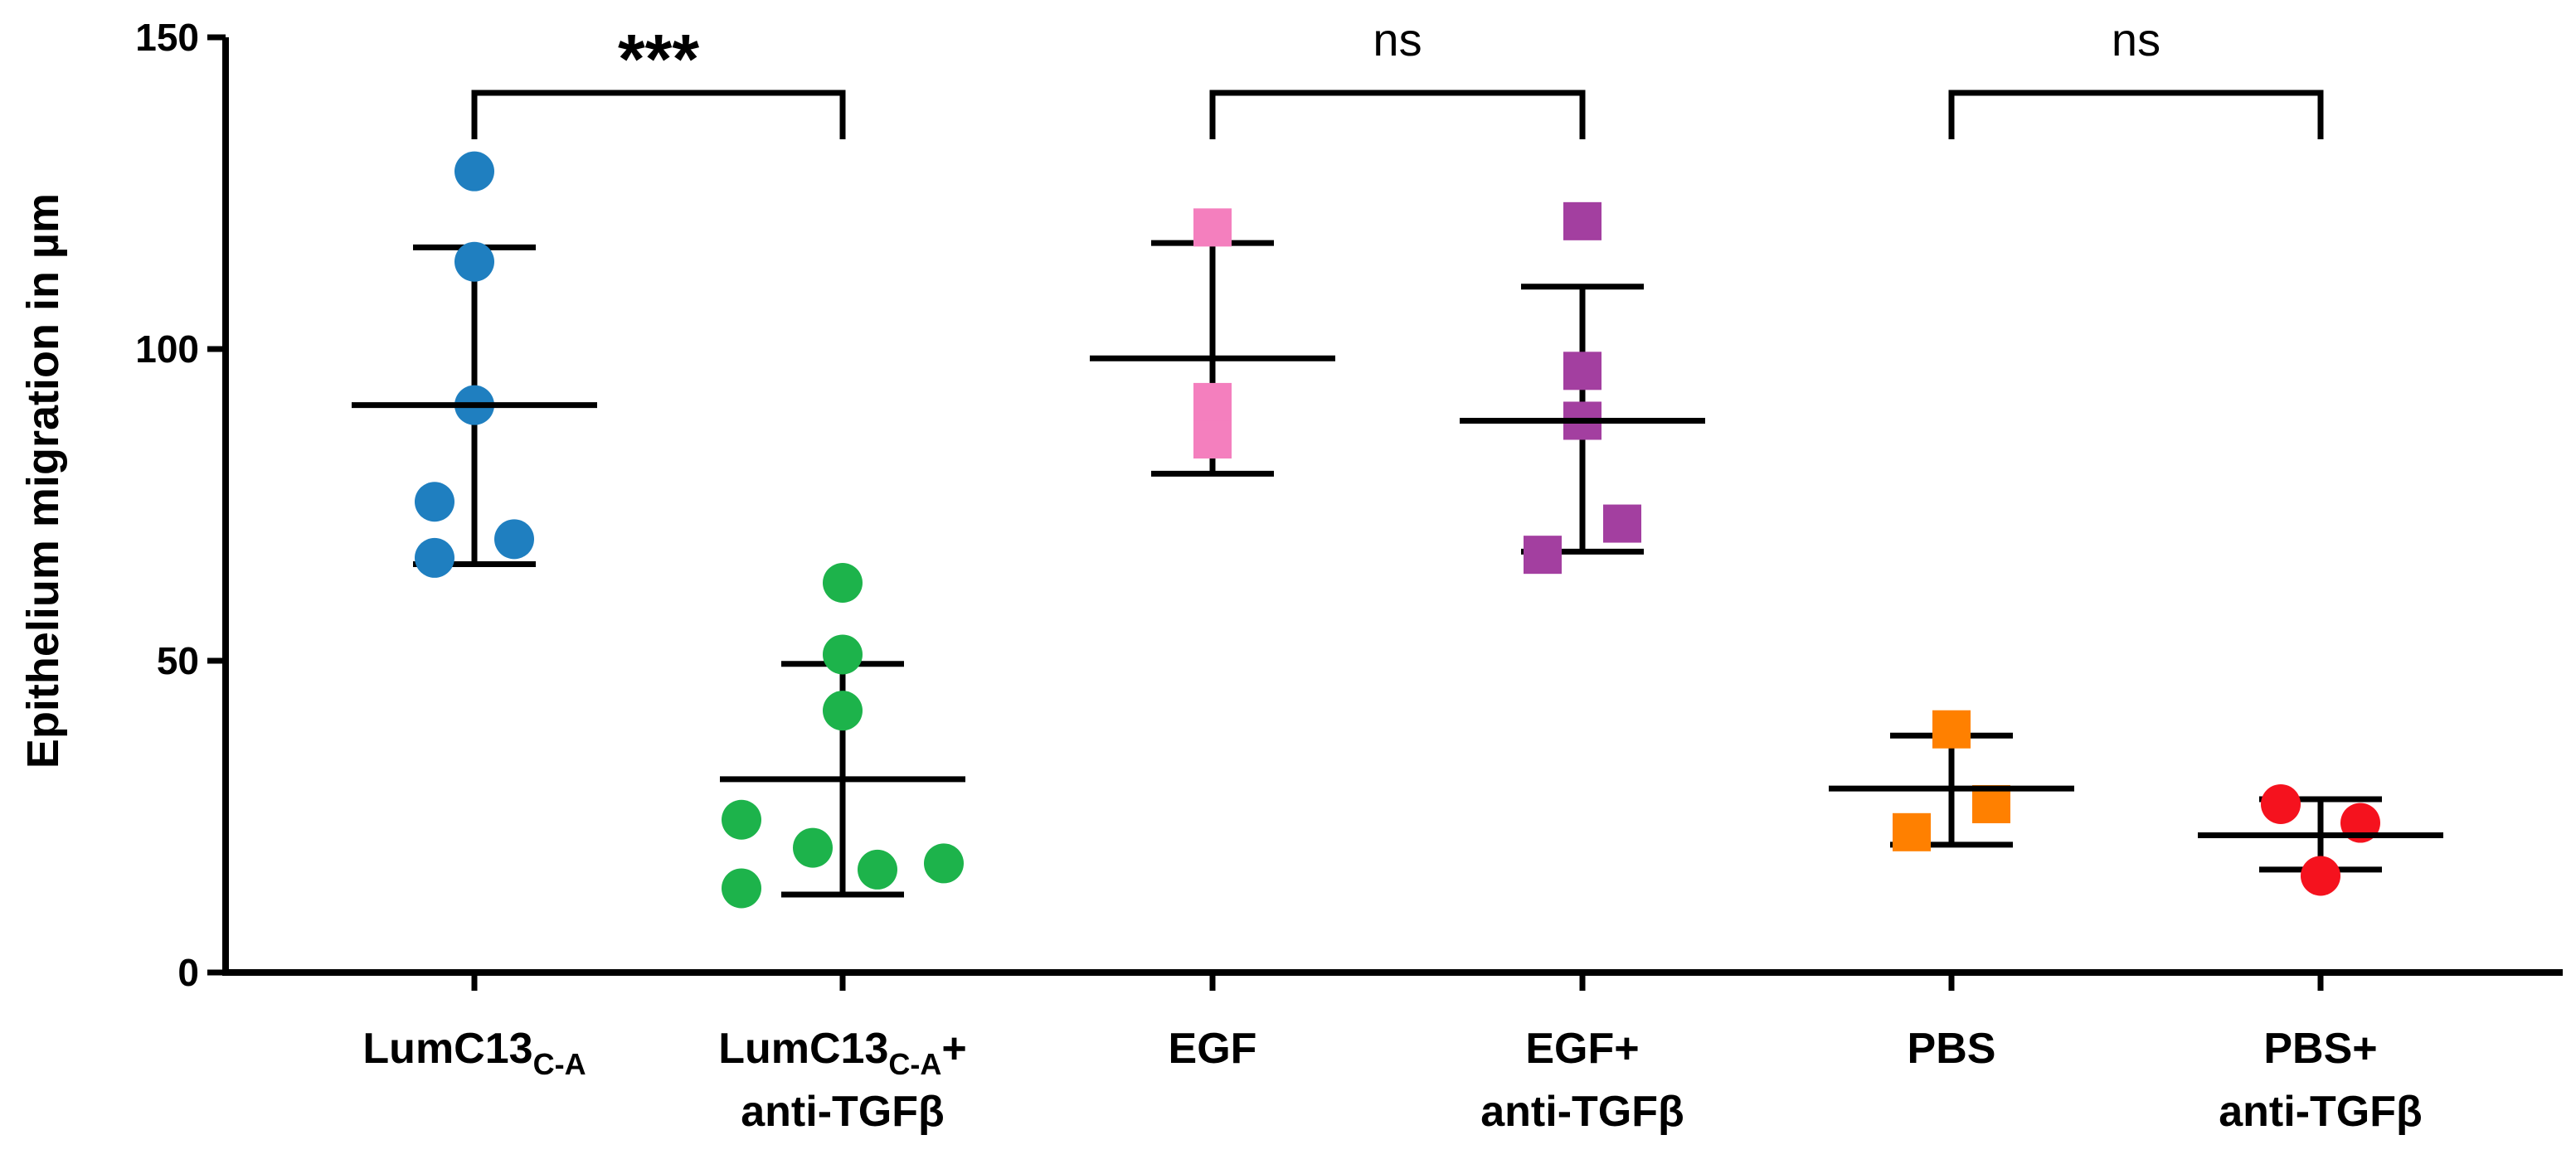 This screenshot has height=1164, width=2576. I want to click on significance-label: ***, so click(658, 59).